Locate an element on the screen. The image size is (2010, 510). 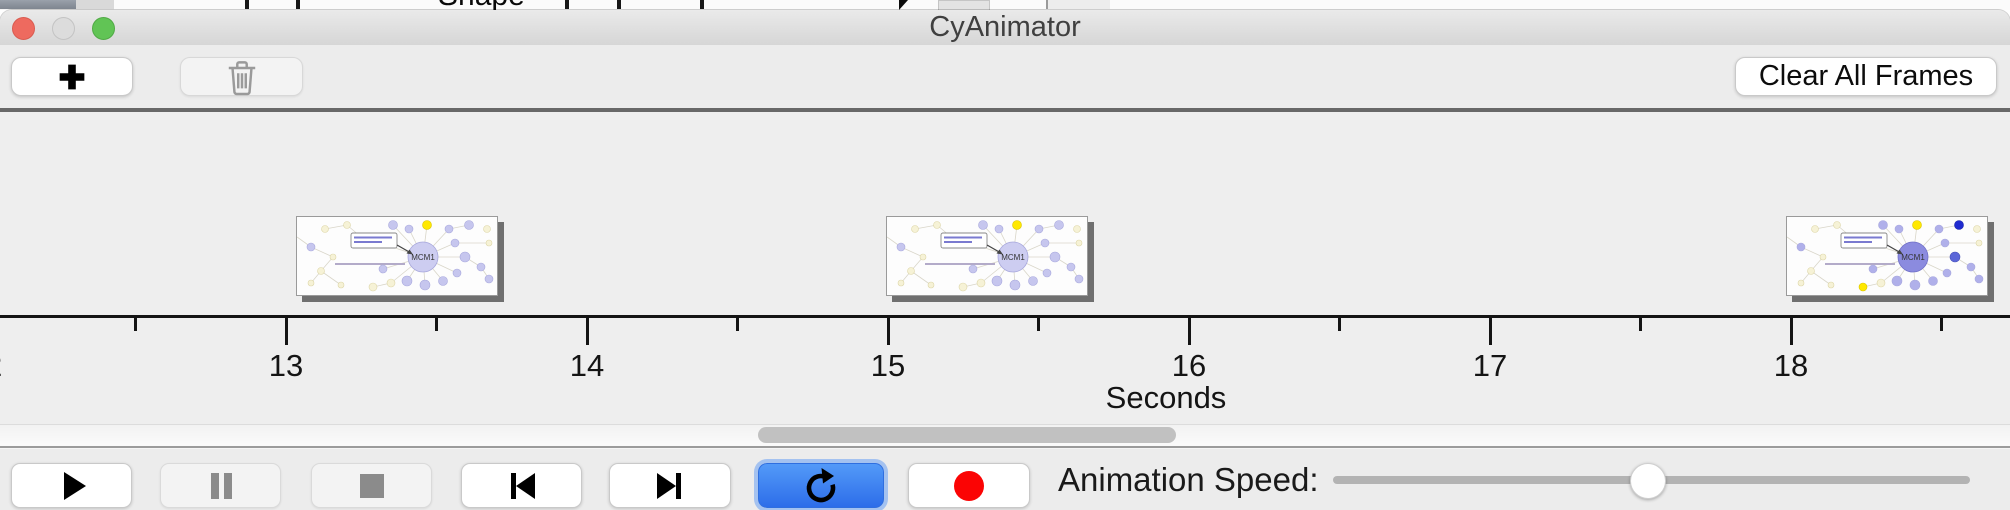
loop-icon is located at coordinates (821, 484).